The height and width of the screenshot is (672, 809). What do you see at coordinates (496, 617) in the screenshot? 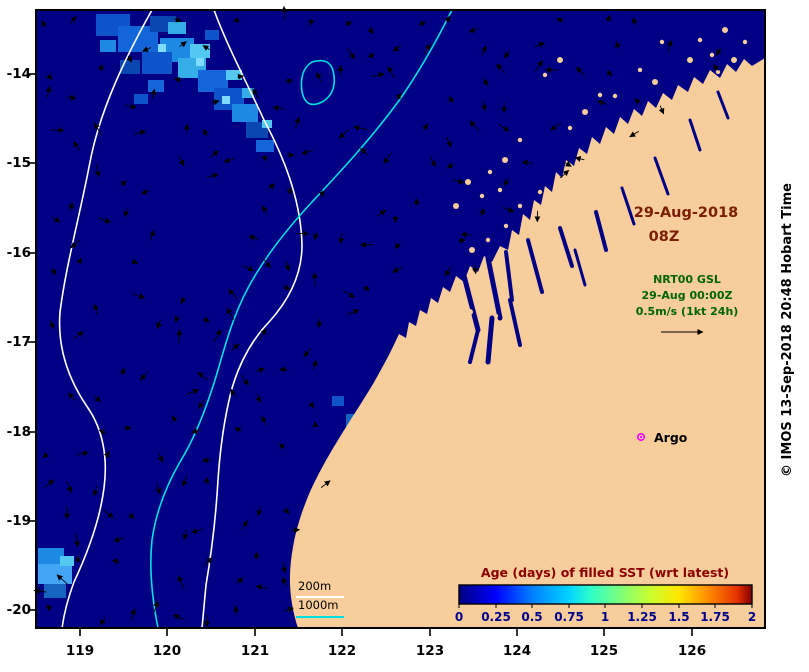
I see `colorbar-tick: 0.25` at bounding box center [496, 617].